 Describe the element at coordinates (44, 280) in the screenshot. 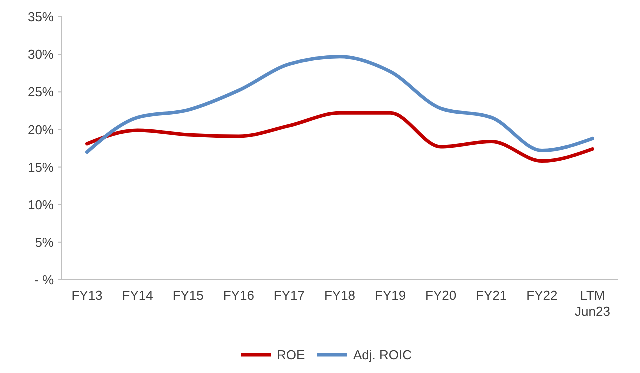

I see `y-tick-label: - %` at that location.